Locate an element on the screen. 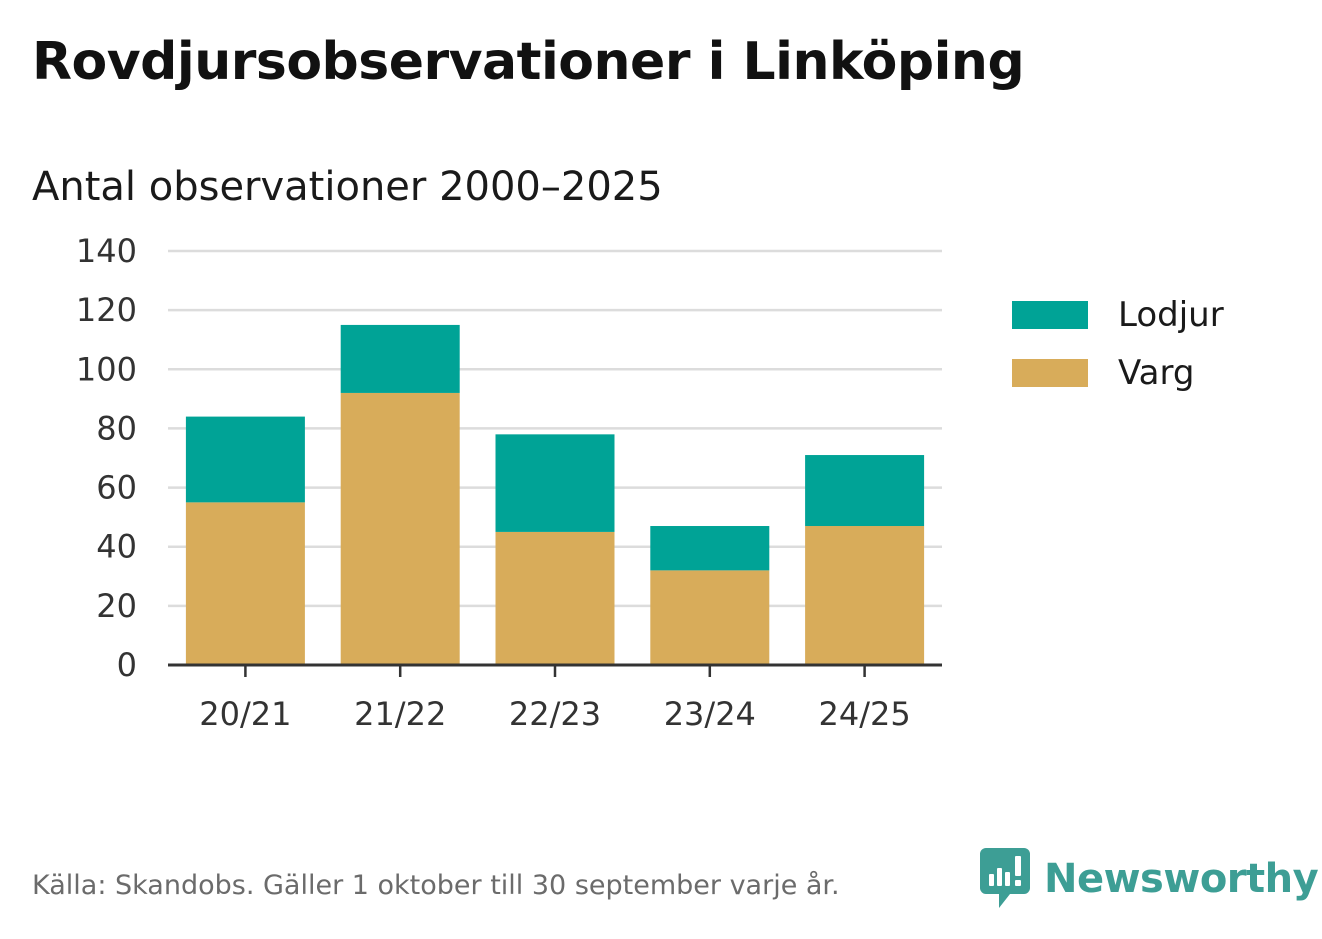 The image size is (1322, 939). x-tick-label-22-23: 22/23 is located at coordinates (555, 714).